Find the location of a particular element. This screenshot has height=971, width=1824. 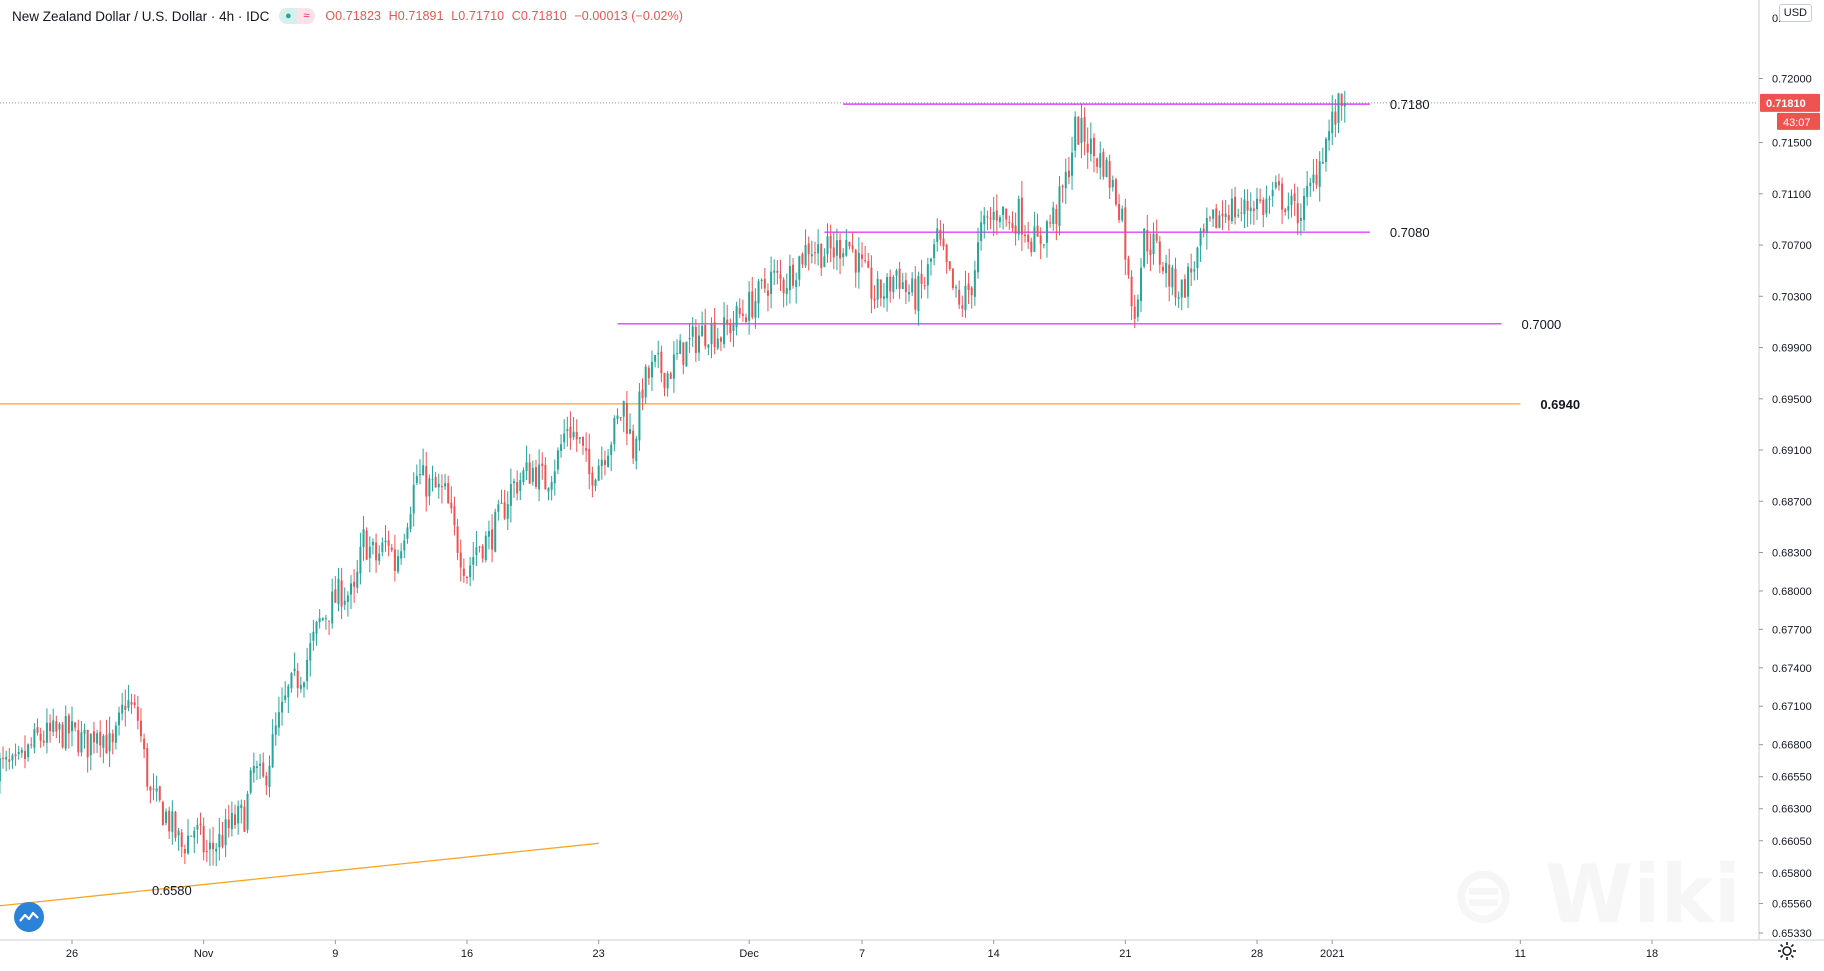

level-label-0-7000: 0.7000 is located at coordinates (1542, 324).